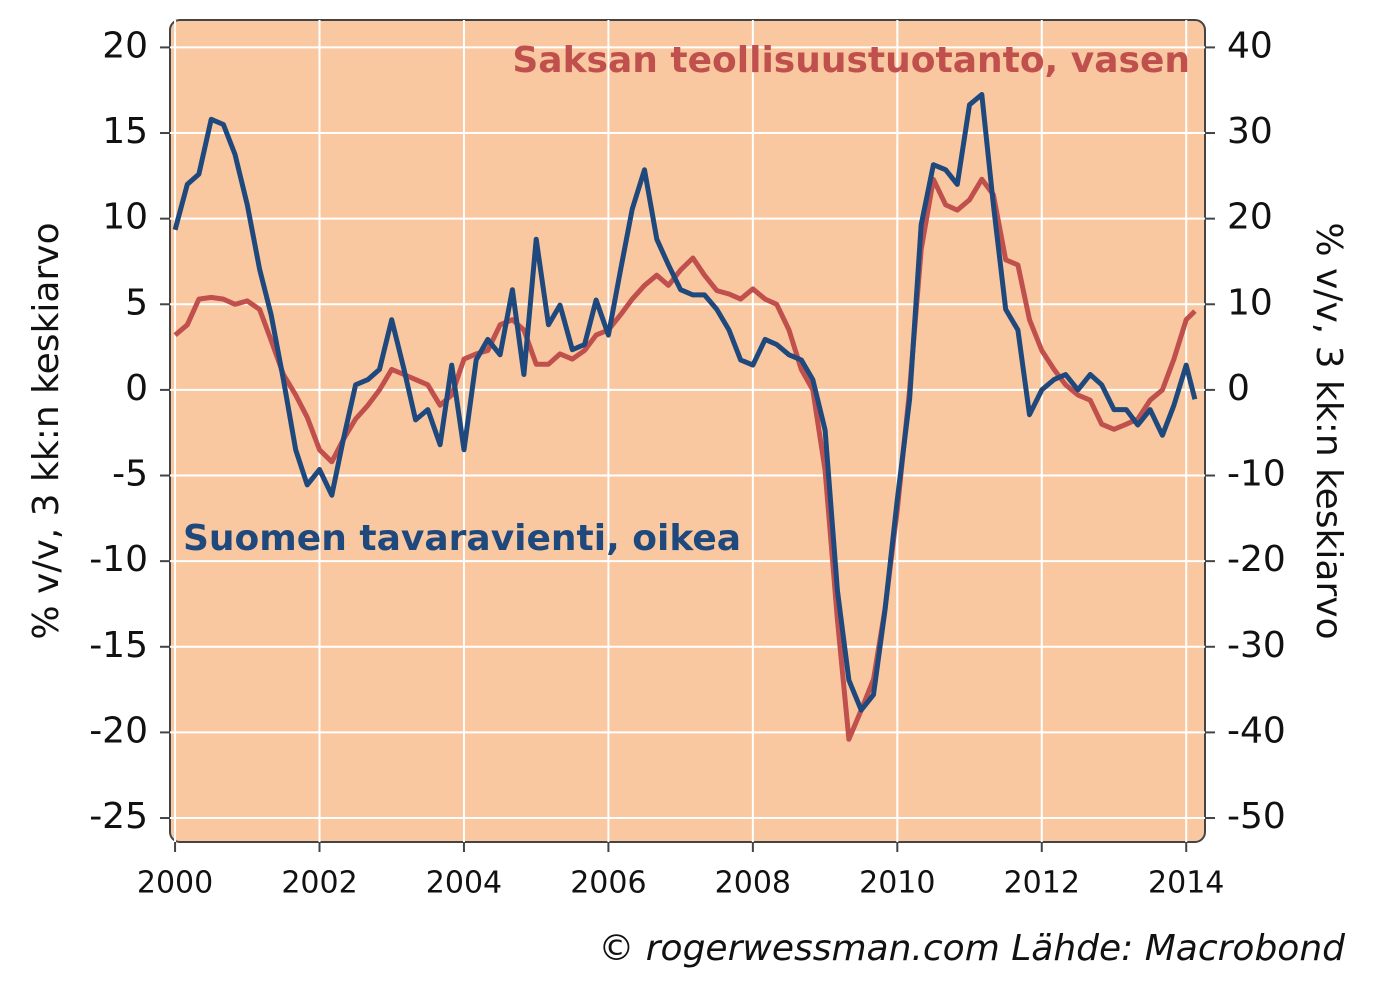 The width and height of the screenshot is (1375, 1000). I want to click on x-tick-label: 2000, so click(175, 883).